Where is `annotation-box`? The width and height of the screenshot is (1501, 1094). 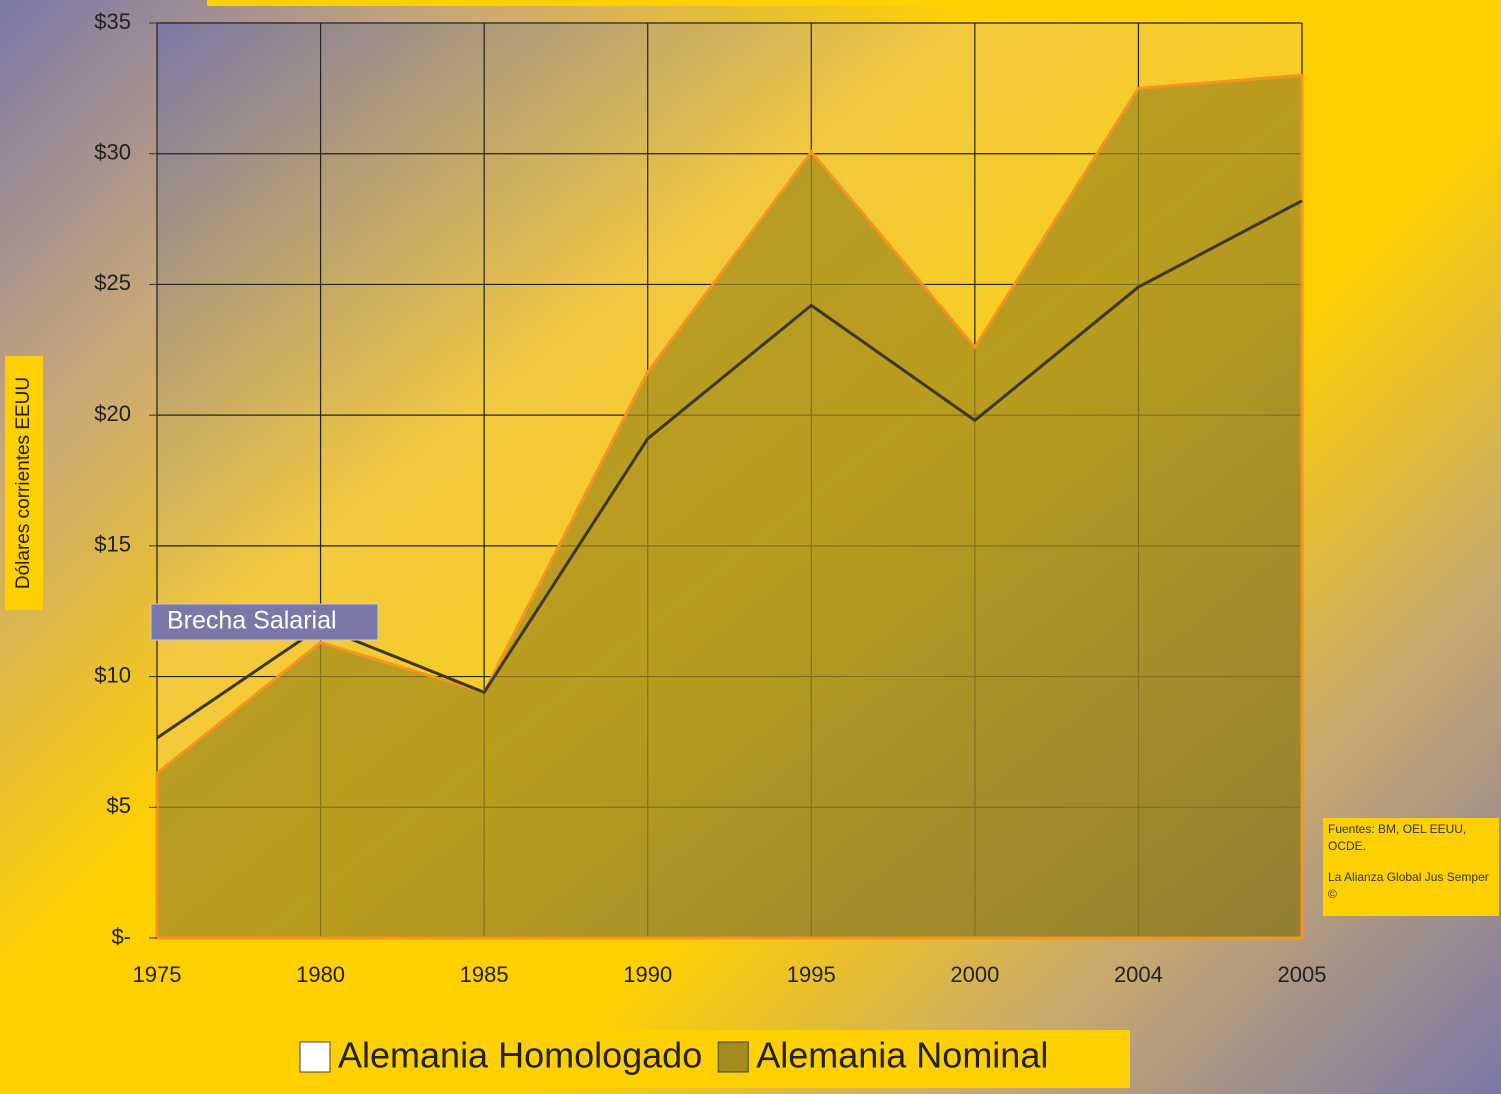 annotation-box is located at coordinates (264, 622).